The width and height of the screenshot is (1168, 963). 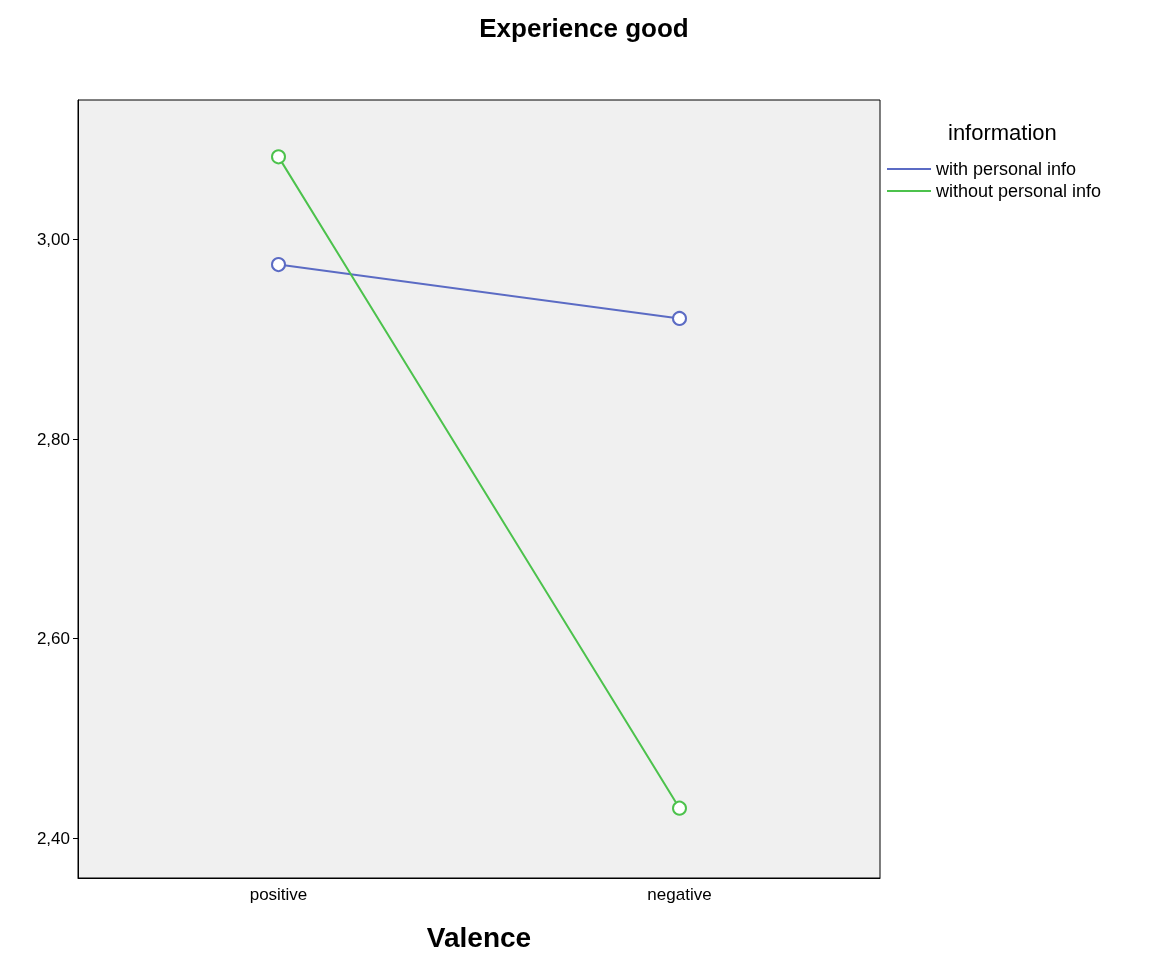 I want to click on legend-title: information, so click(x=1002, y=132).